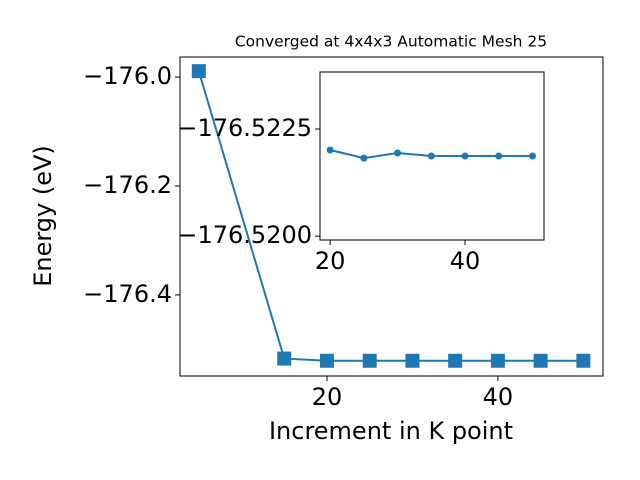 The height and width of the screenshot is (480, 640). I want to click on y-axis-label: Energy (eV), so click(43, 216).